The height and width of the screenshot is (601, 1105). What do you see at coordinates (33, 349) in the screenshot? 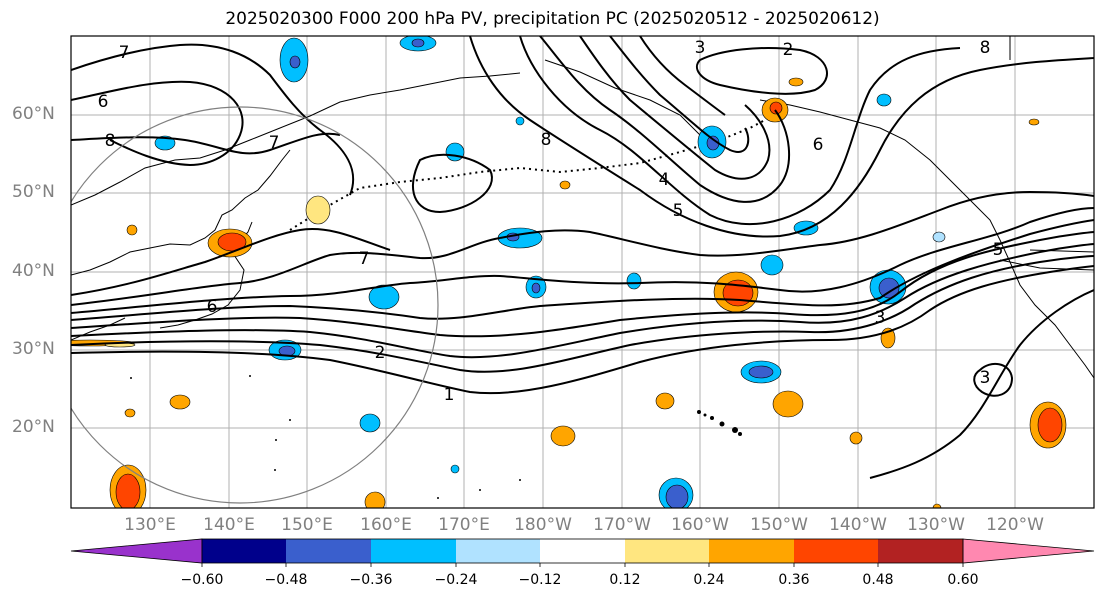
I see `lat-label: 30°N` at bounding box center [33, 349].